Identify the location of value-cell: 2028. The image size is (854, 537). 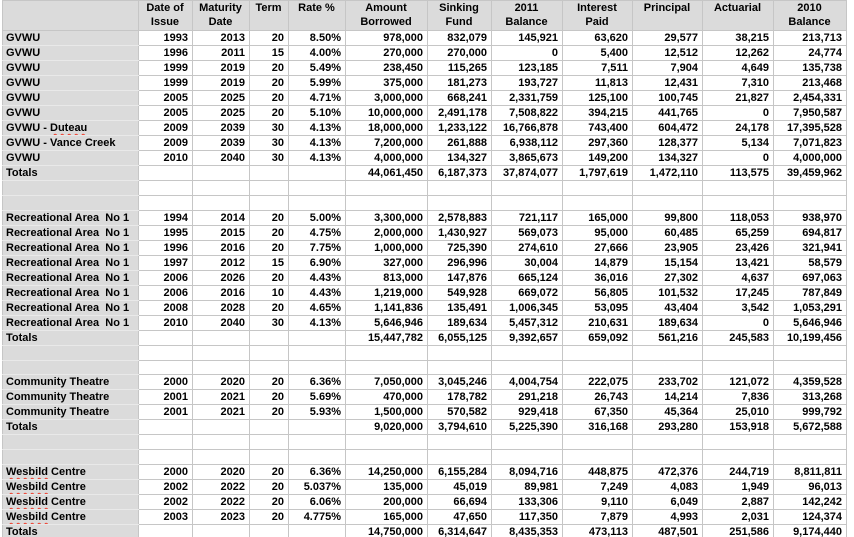
(221, 307).